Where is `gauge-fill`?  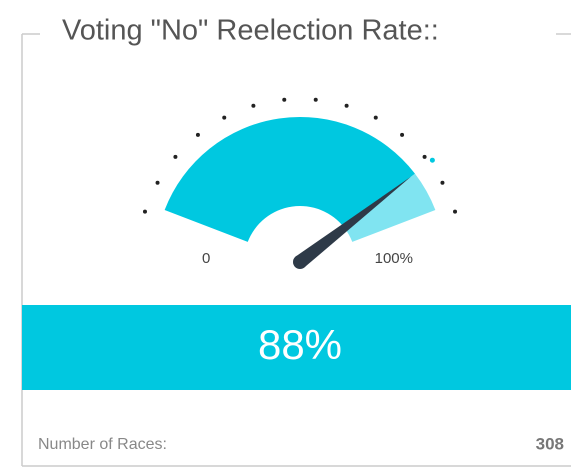
gauge-fill is located at coordinates (289, 179).